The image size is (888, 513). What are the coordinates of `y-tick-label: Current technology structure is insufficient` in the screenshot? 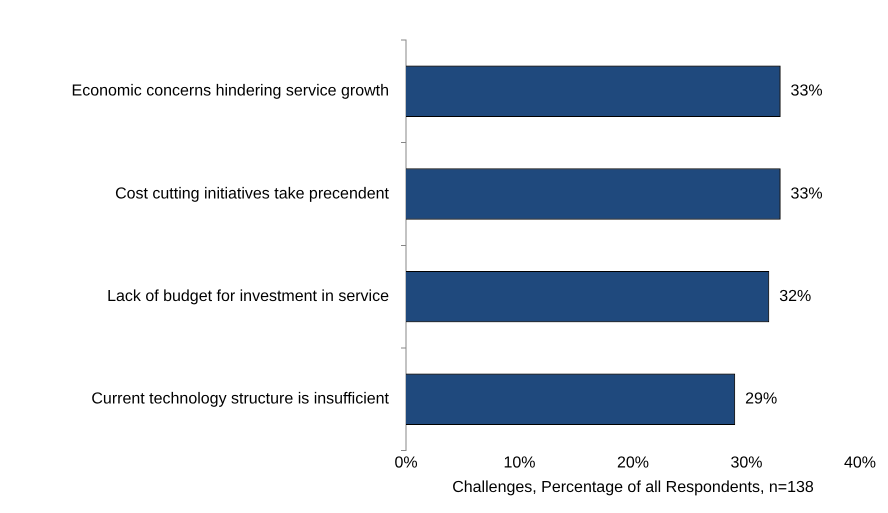 It's located at (240, 399).